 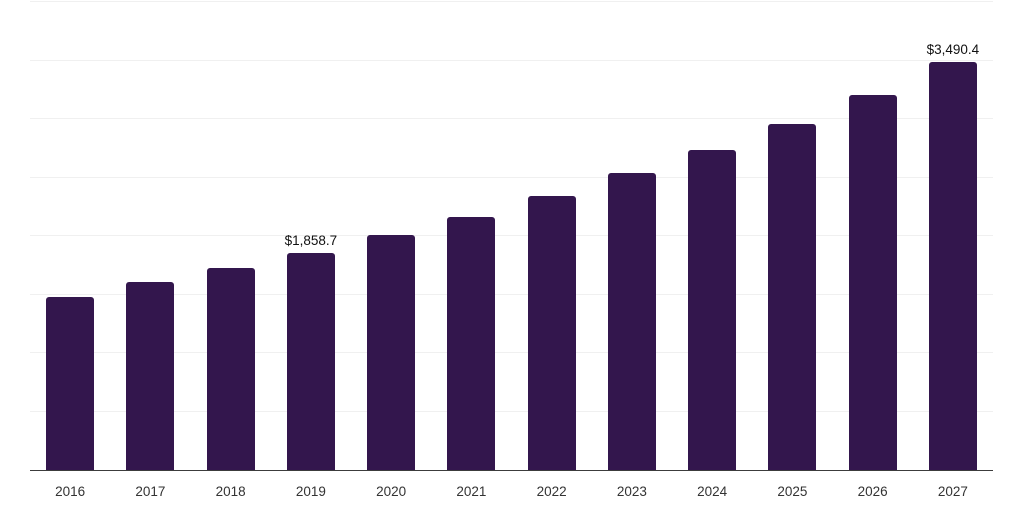 I want to click on bar-2026, so click(x=872, y=282).